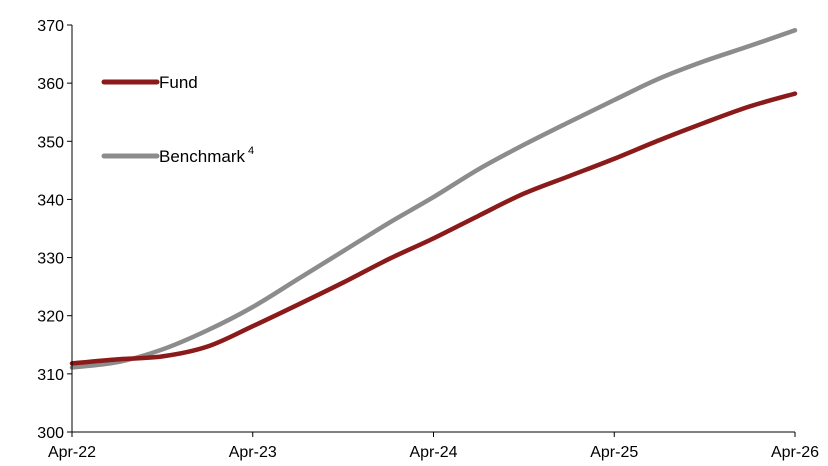 Image resolution: width=828 pixels, height=466 pixels. I want to click on legend: Fund Benchmark 4, so click(177, 119).